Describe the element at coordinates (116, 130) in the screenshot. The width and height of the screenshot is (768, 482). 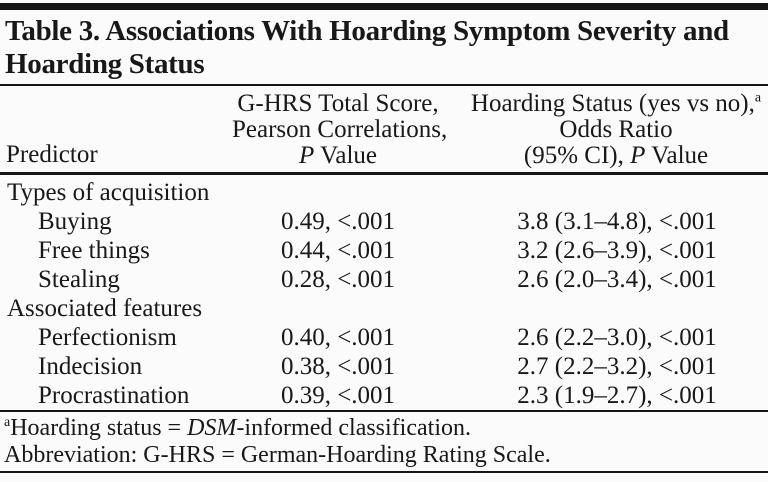
I see `column-header-predictor: Predictor` at that location.